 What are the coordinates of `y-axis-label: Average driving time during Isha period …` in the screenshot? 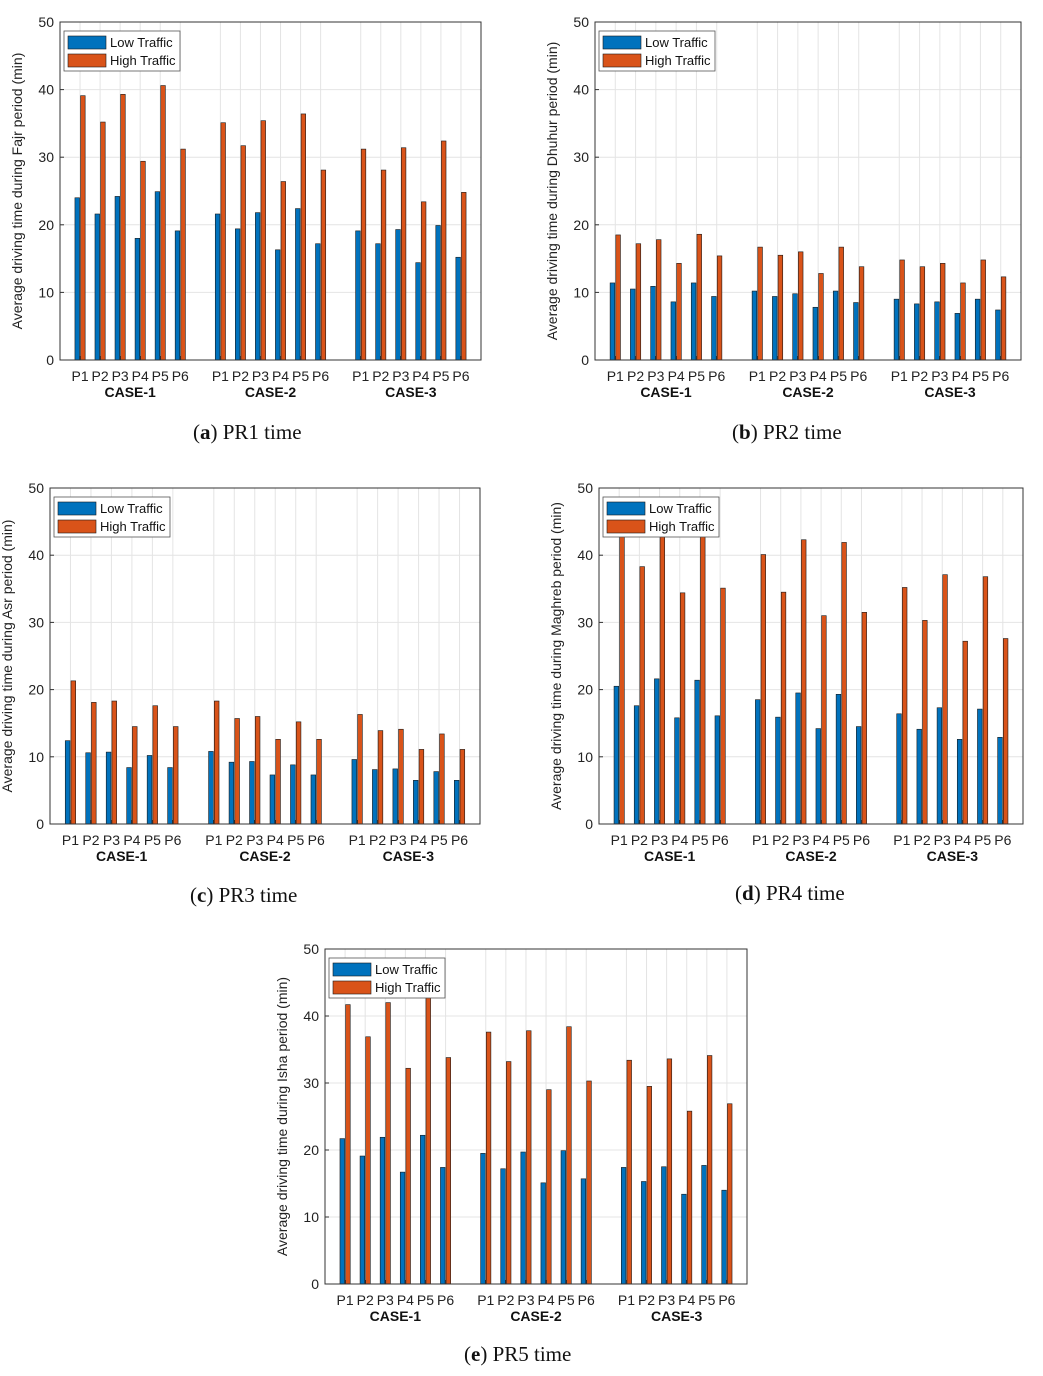 It's located at (282, 1116).